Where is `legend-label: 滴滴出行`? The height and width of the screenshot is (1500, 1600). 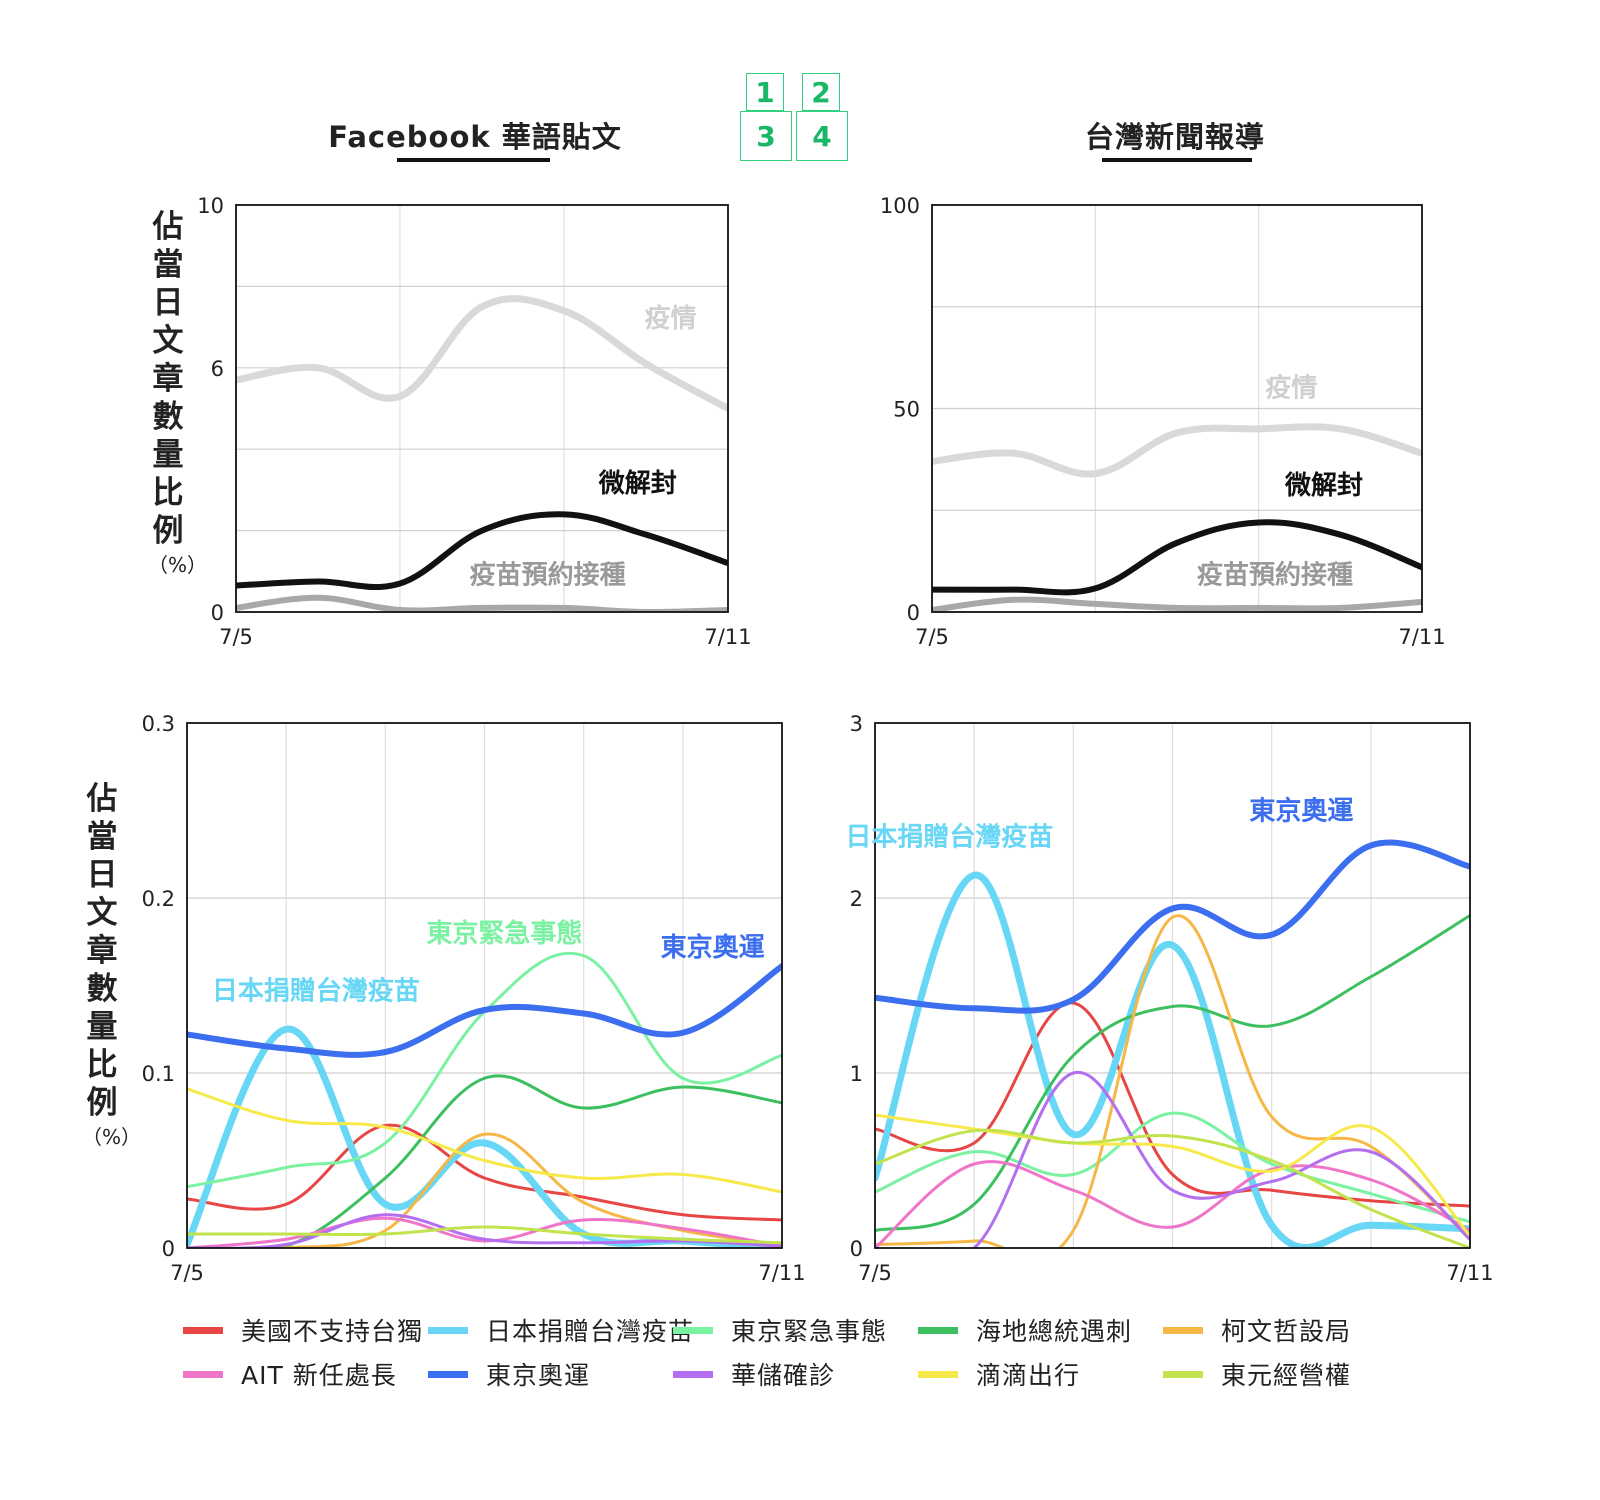
legend-label: 滴滴出行 is located at coordinates (1028, 1375).